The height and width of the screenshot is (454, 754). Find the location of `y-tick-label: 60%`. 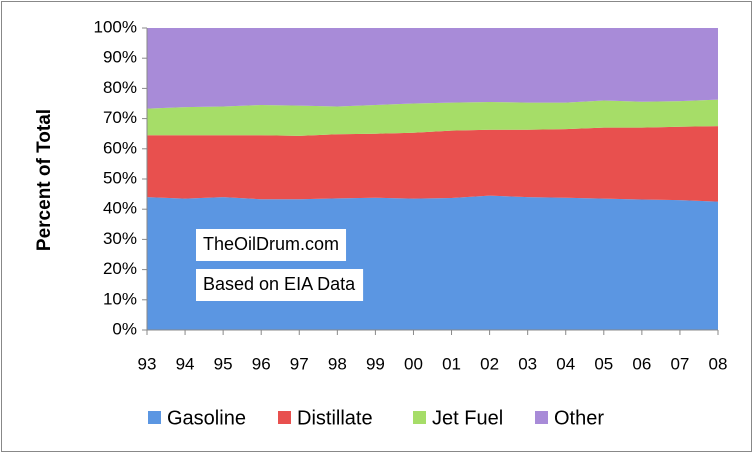

y-tick-label: 60% is located at coordinates (120, 147).